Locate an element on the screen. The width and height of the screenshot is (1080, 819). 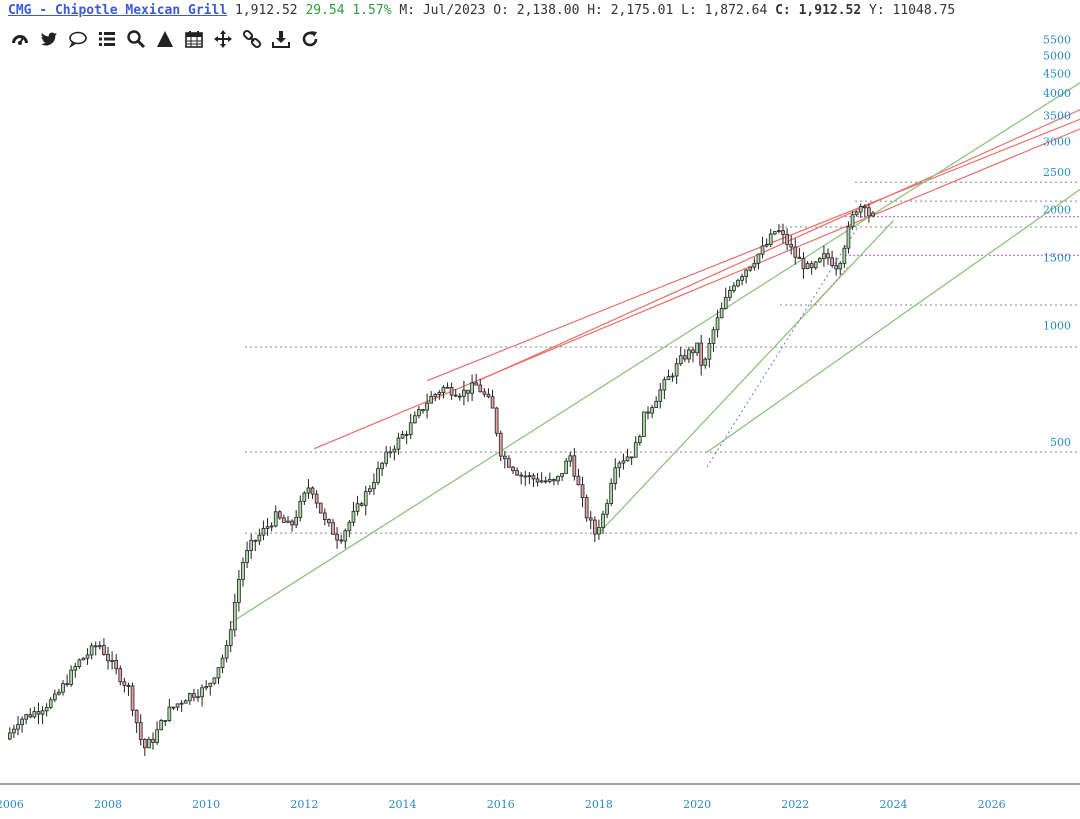
twitter-icon is located at coordinates (49, 39).